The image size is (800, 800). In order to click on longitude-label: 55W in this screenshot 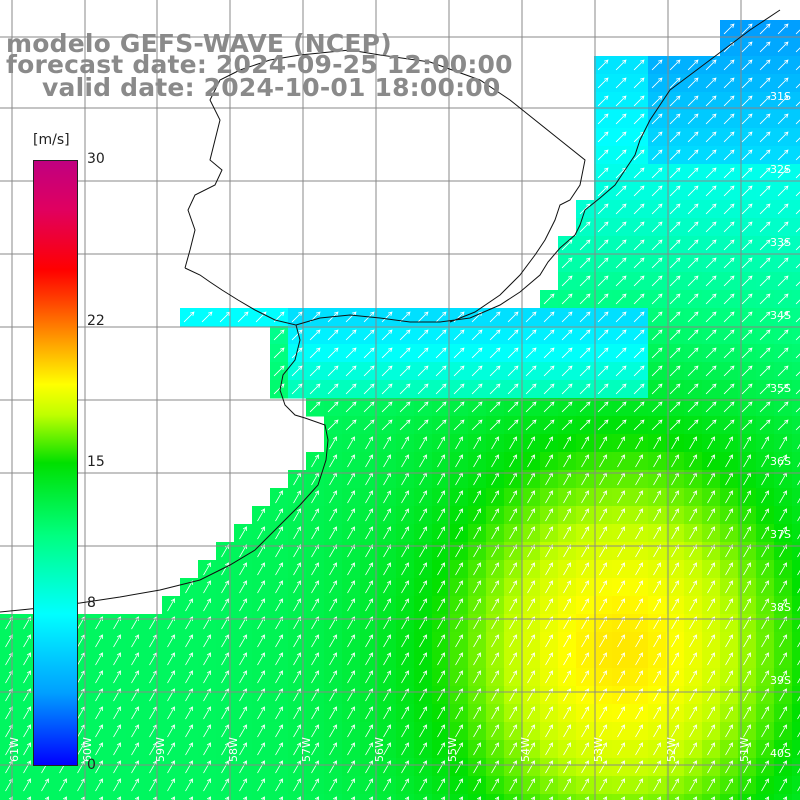, I will do `click(452, 749)`.